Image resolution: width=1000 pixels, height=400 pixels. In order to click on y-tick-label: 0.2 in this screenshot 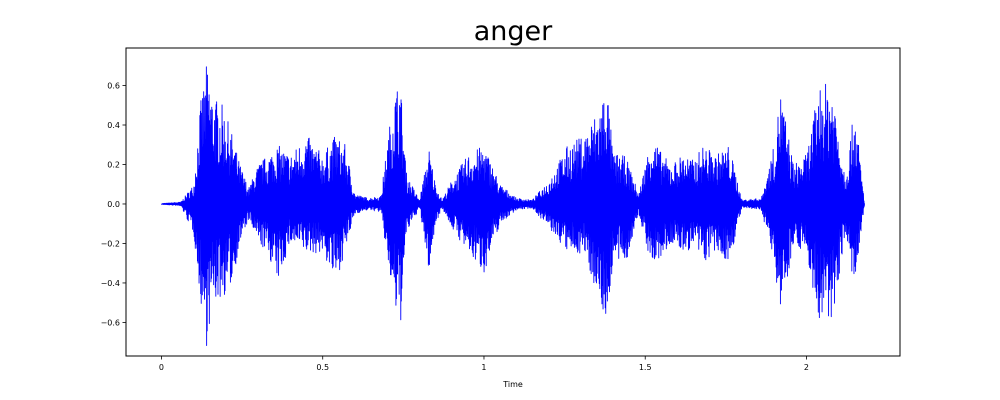, I will do `click(113, 164)`.